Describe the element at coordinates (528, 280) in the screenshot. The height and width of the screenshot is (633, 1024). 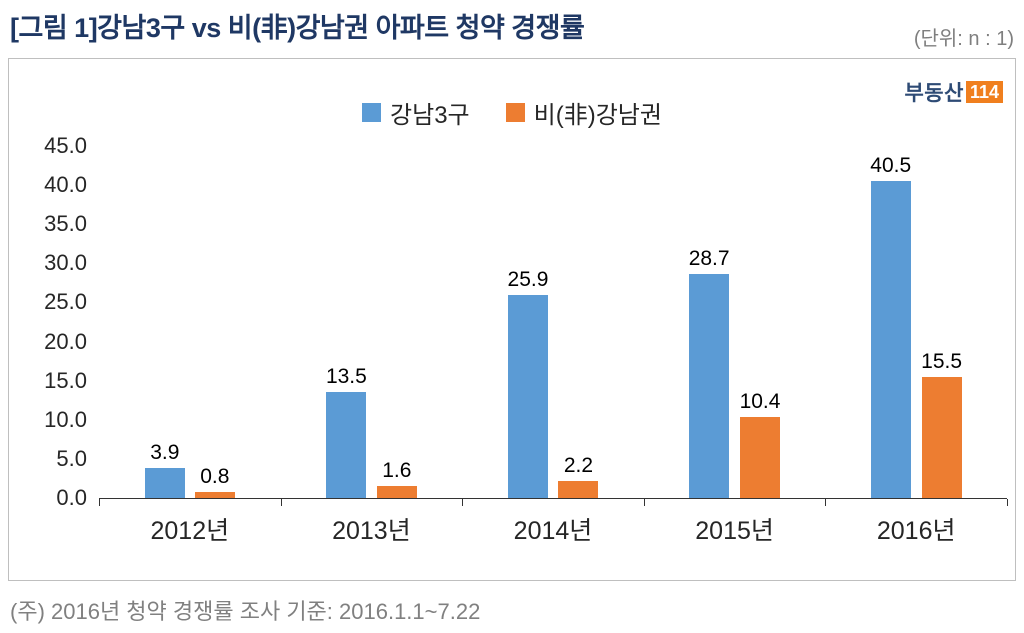
I see `bar-value-label: 25.9` at that location.